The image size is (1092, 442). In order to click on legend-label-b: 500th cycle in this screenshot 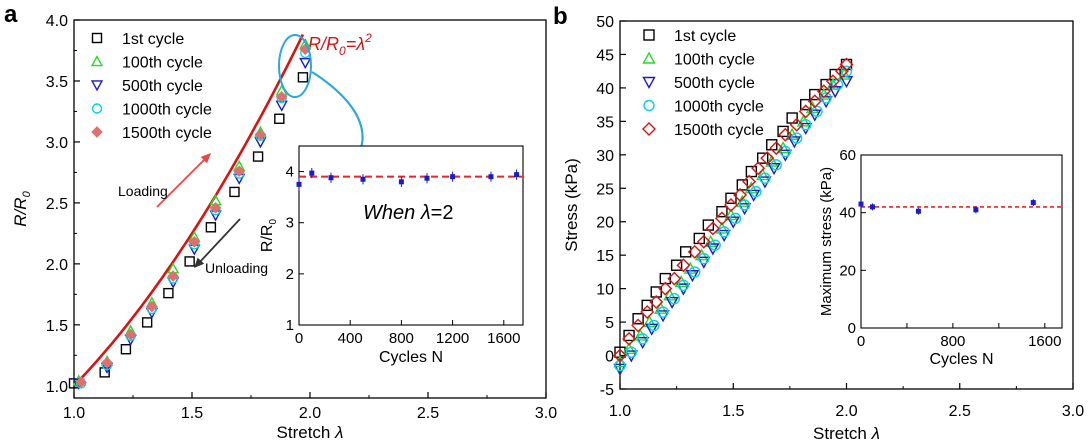, I will do `click(714, 83)`.